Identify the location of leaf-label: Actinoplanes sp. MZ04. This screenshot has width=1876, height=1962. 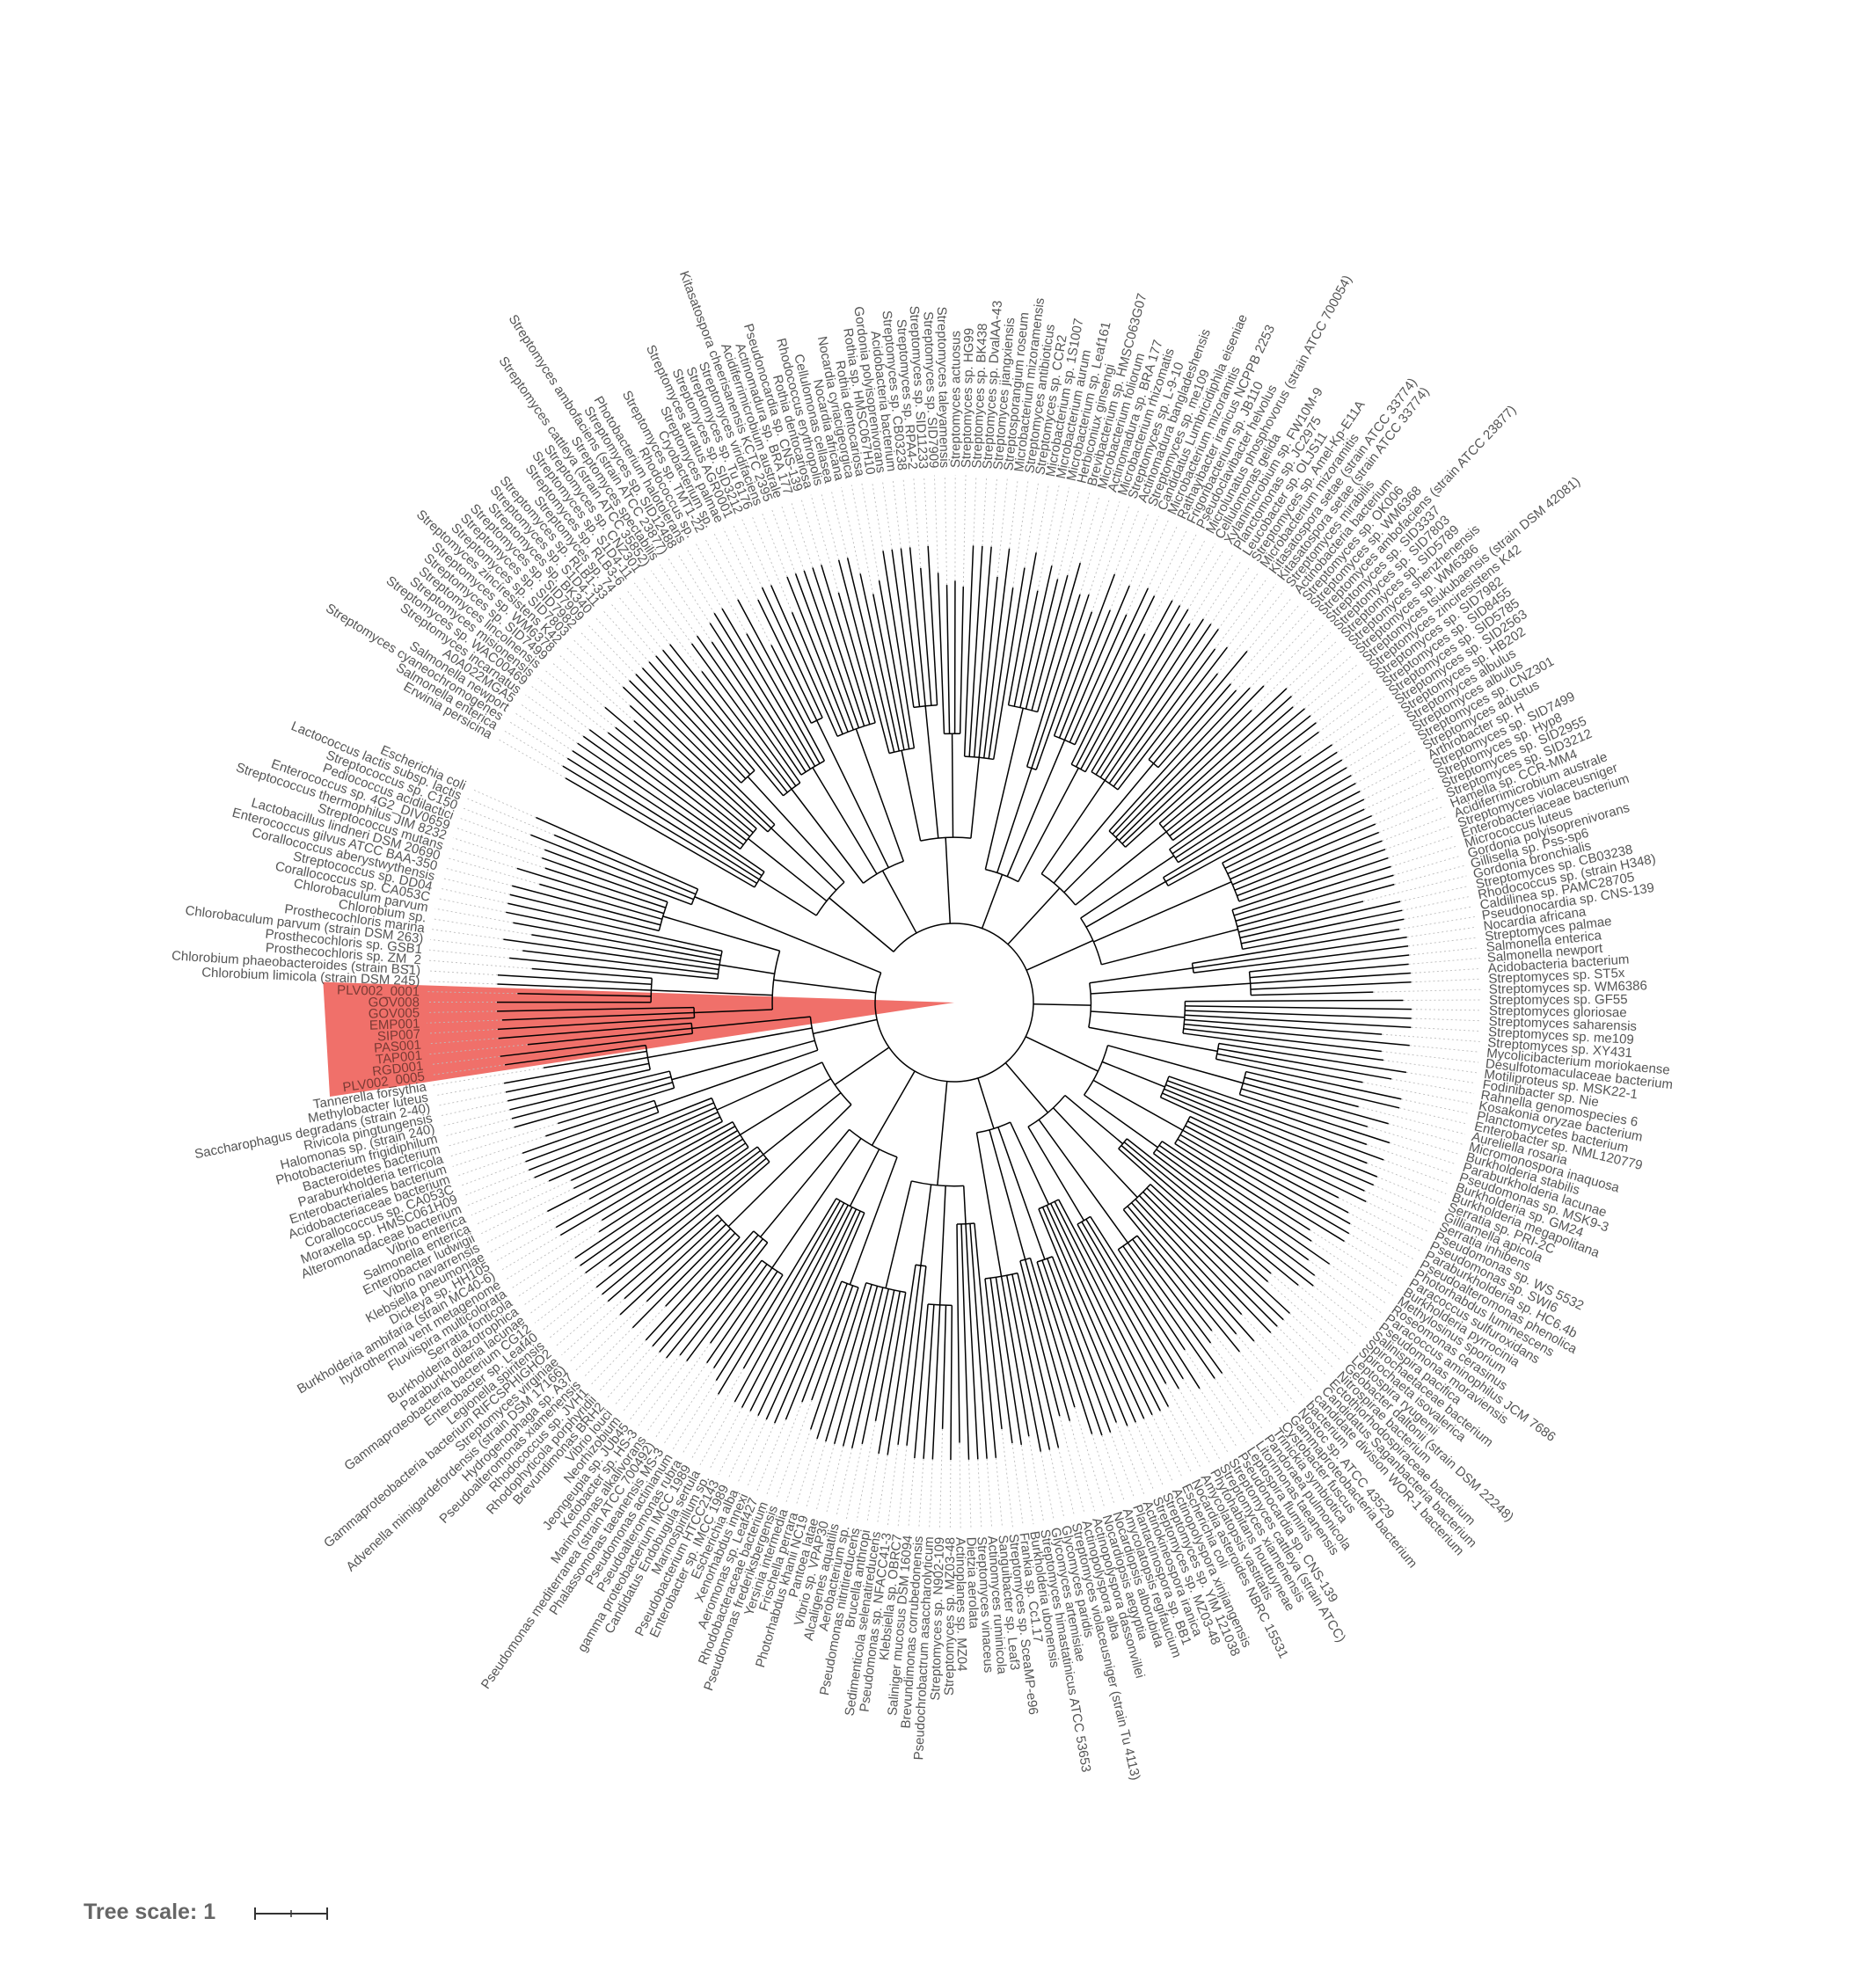
(961, 1604).